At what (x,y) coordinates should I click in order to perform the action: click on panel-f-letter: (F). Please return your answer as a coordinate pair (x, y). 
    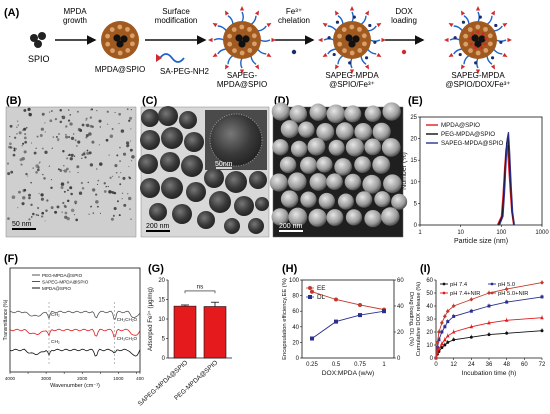
    Looking at the image, I should click on (11, 259).